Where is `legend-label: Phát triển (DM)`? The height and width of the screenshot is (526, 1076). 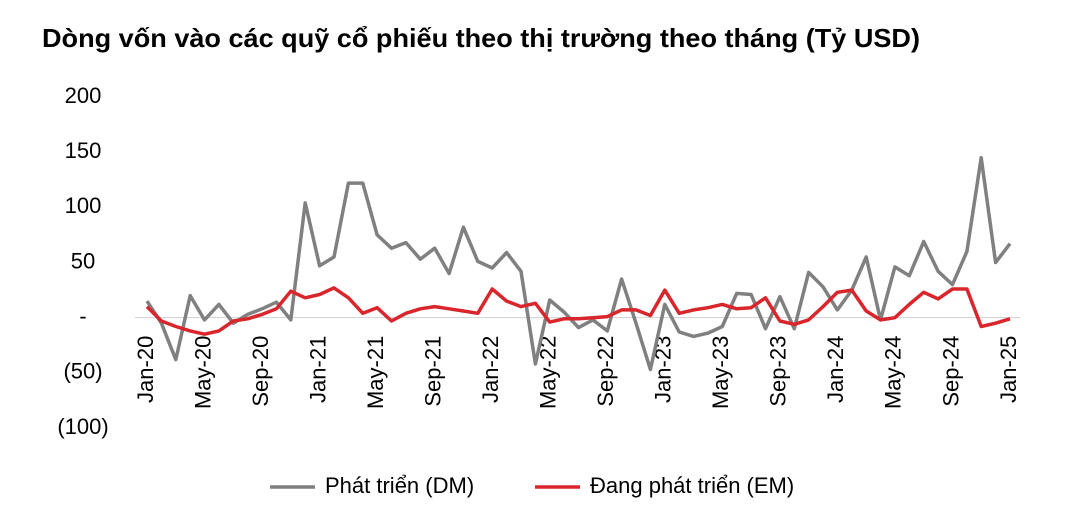
legend-label: Phát triển (DM) is located at coordinates (399, 485).